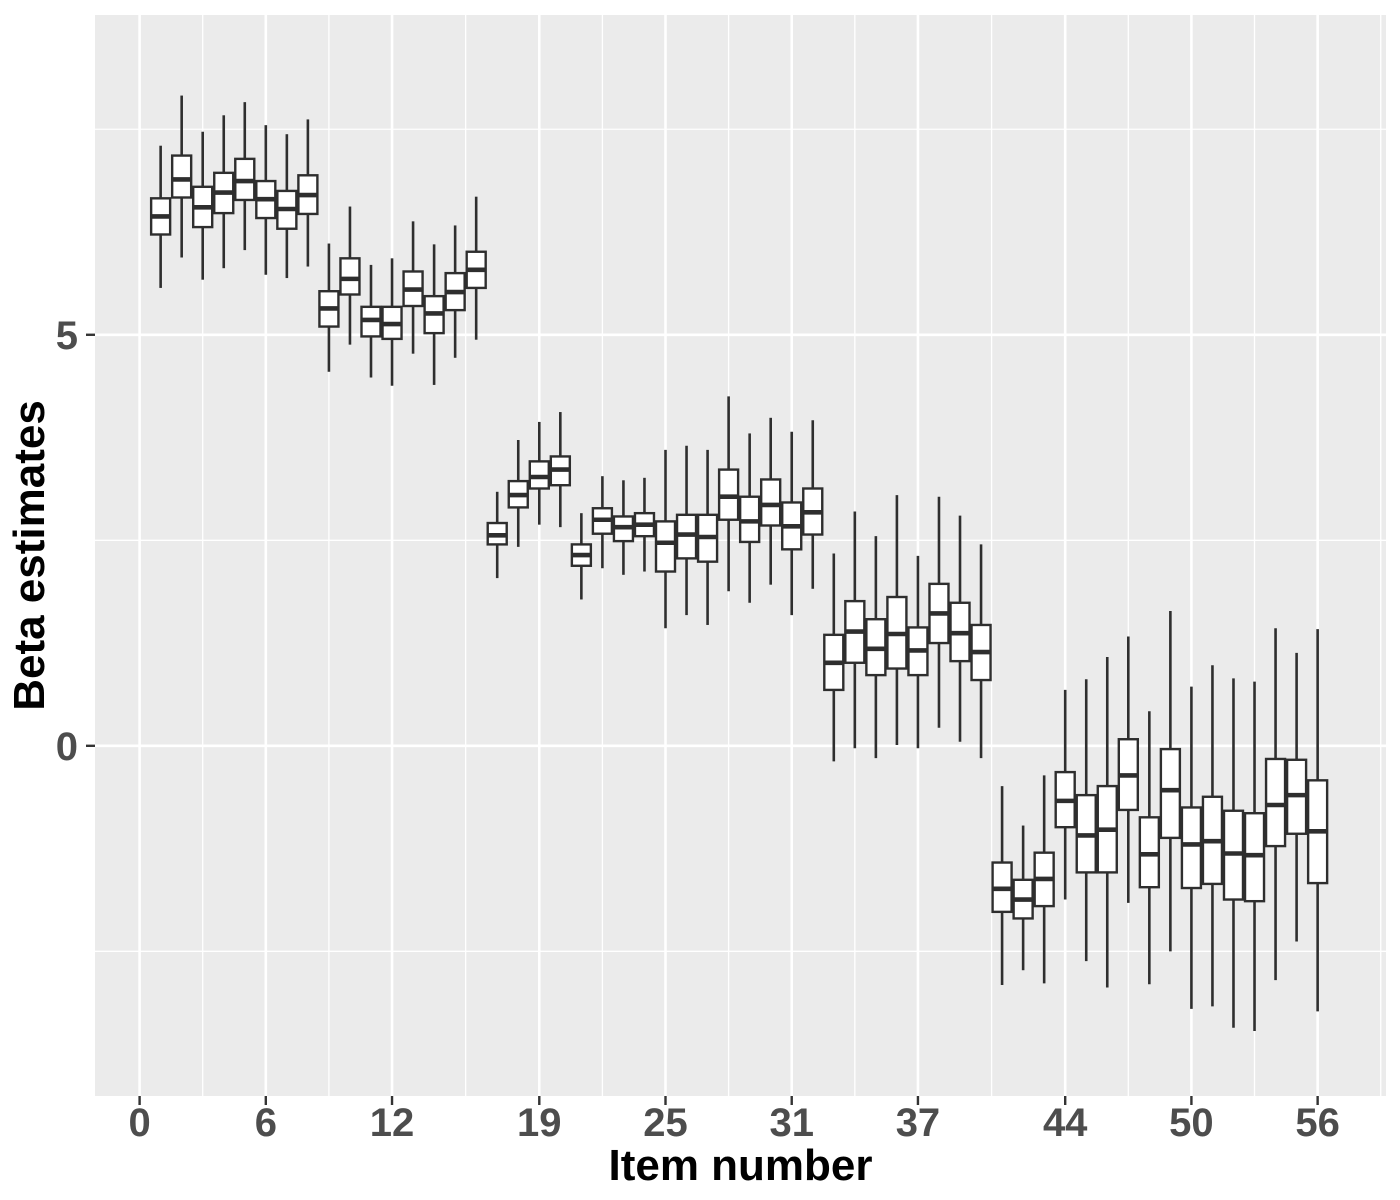  Describe the element at coordinates (266, 1123) in the screenshot. I see `x-tick-label: 6` at that location.